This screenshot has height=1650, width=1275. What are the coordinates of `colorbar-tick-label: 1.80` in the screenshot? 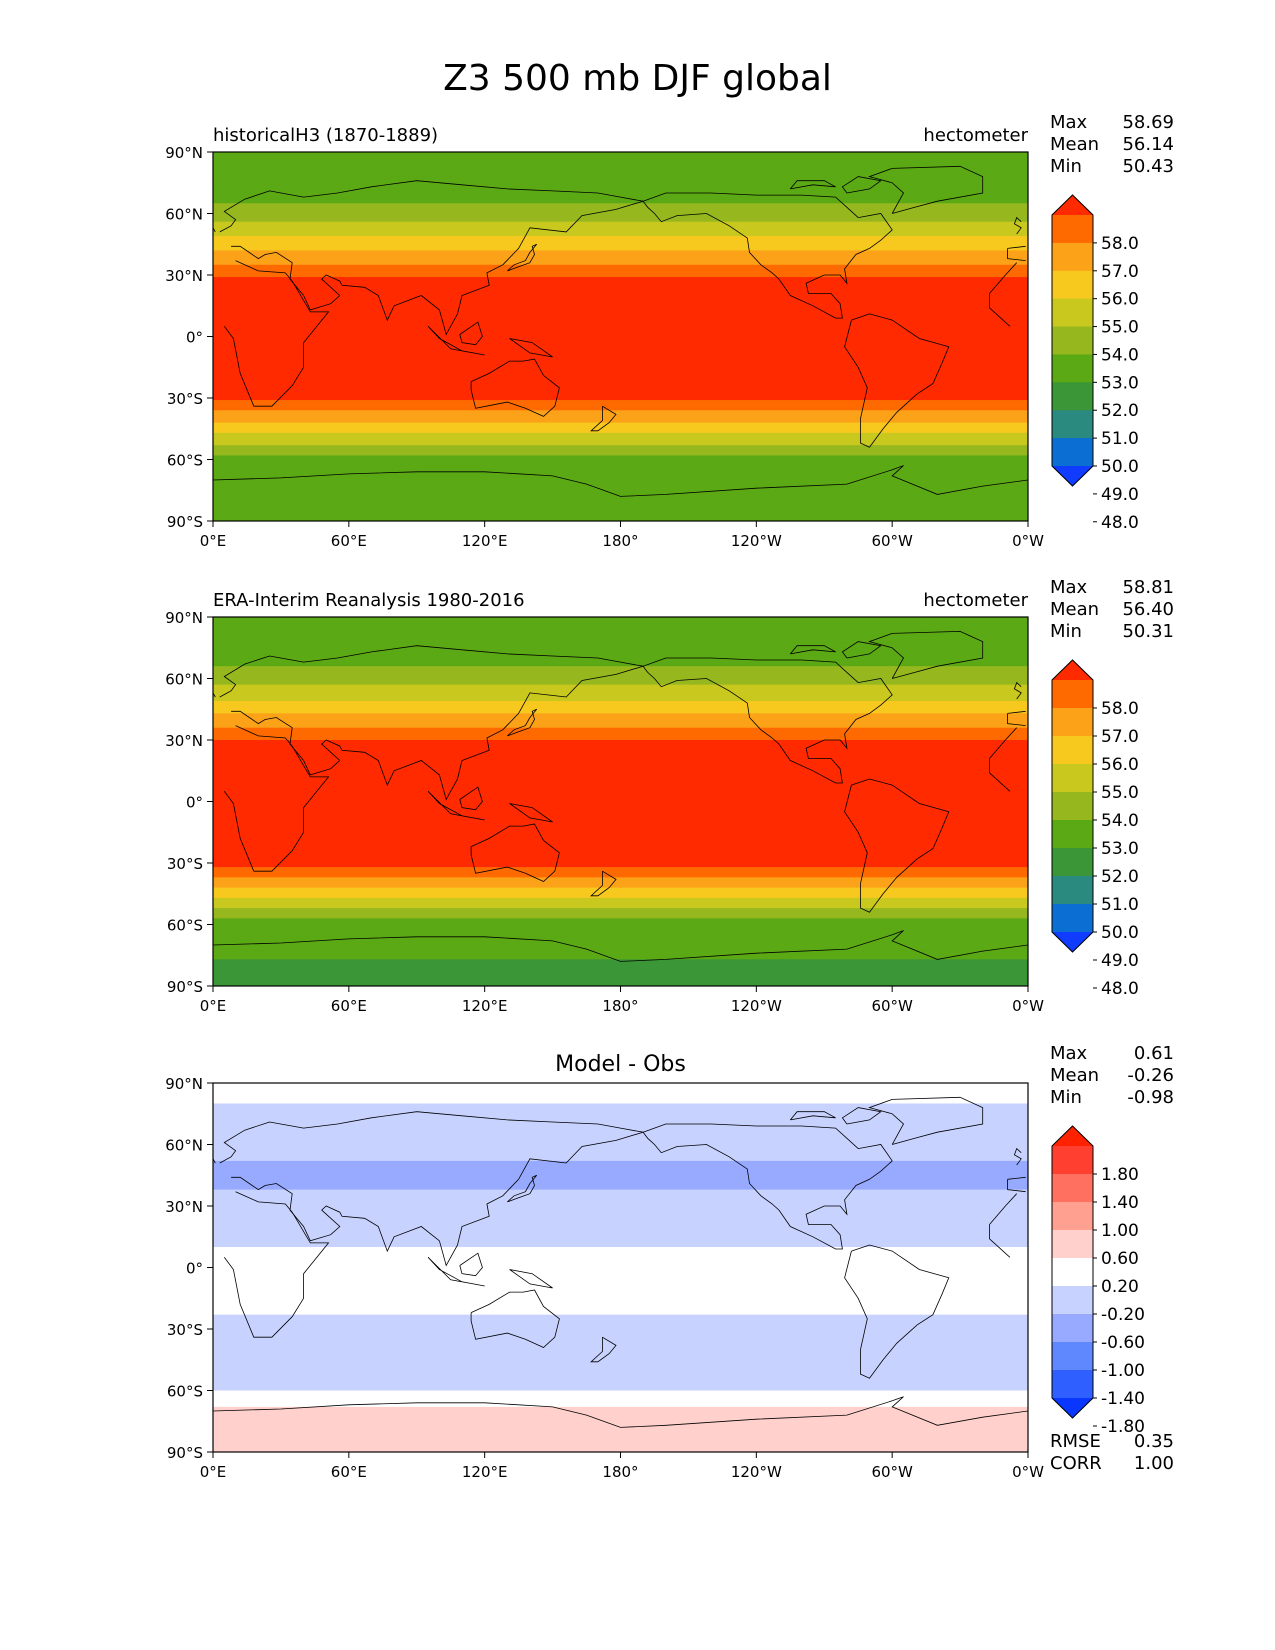 It's located at (1120, 1175).